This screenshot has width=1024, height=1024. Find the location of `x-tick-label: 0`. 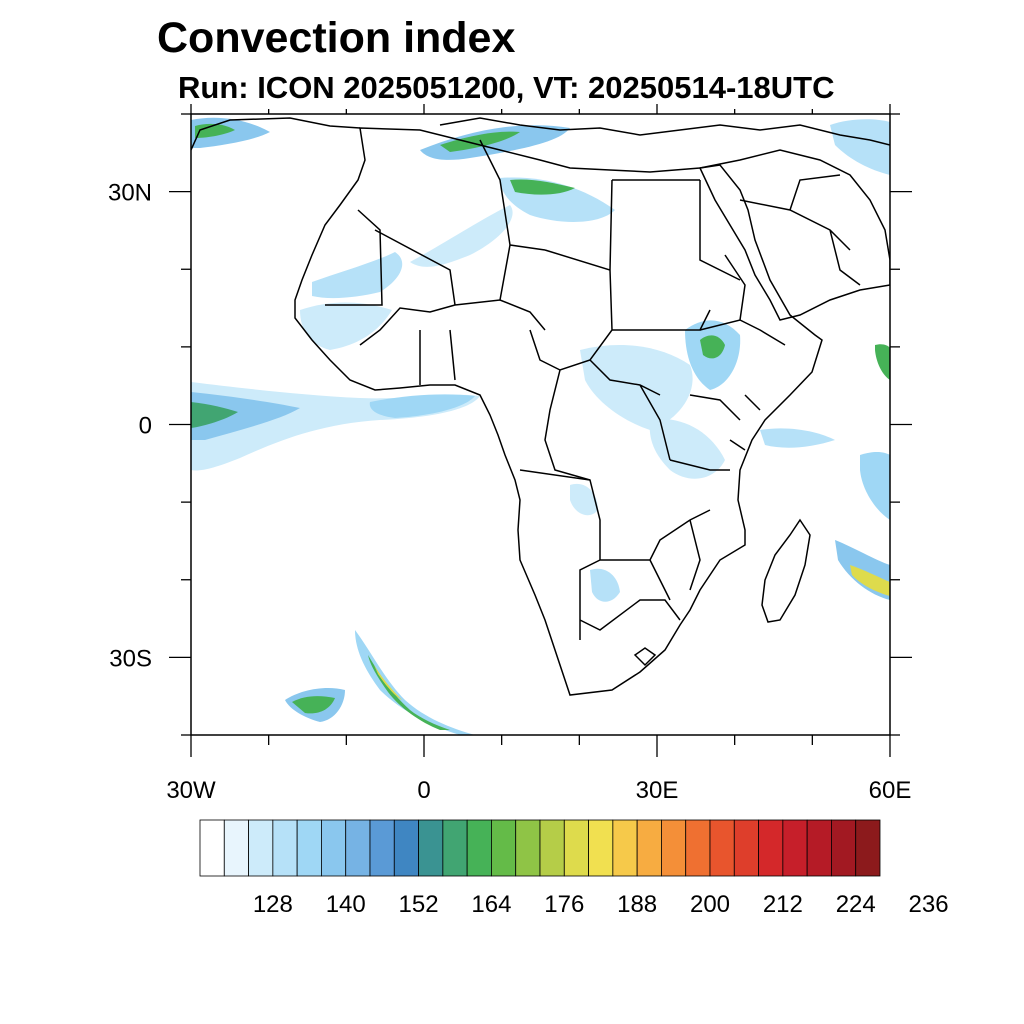

x-tick-label: 0 is located at coordinates (423, 790).